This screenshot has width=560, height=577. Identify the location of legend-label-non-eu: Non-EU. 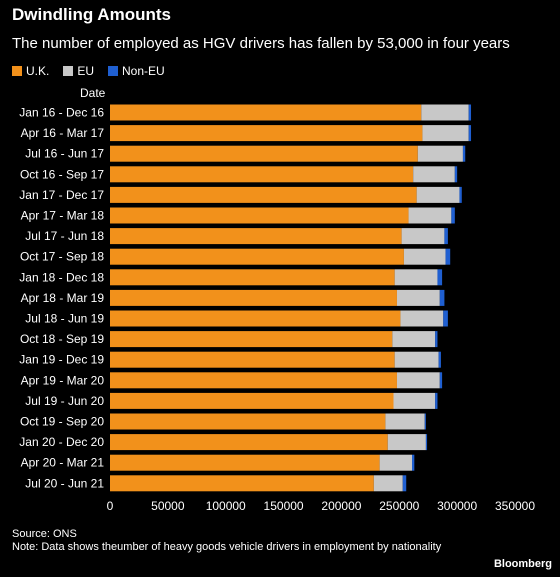
(143, 71).